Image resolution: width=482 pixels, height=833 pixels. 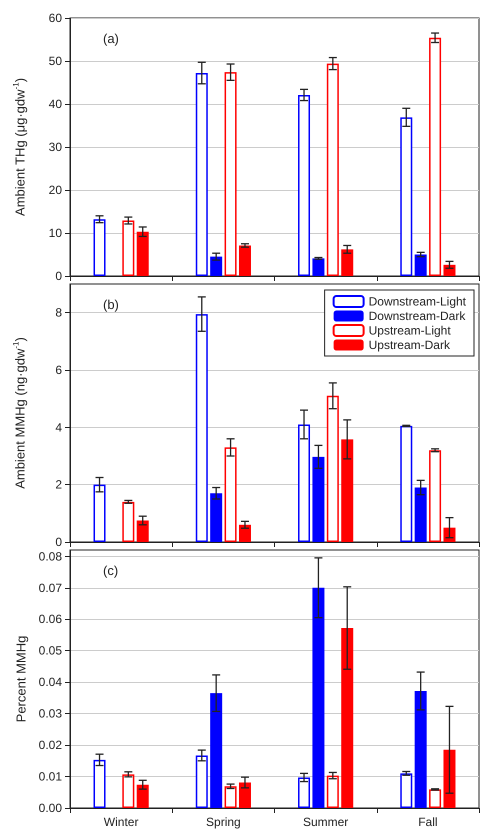 What do you see at coordinates (50, 651) in the screenshot?
I see `y-tick-label: 0.05` at bounding box center [50, 651].